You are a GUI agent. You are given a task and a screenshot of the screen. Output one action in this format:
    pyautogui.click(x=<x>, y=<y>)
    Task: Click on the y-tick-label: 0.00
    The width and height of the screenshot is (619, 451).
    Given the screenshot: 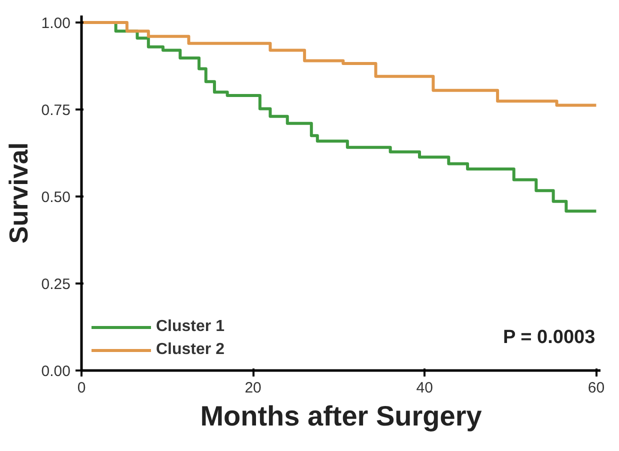 What is the action you would take?
    pyautogui.click(x=56, y=371)
    